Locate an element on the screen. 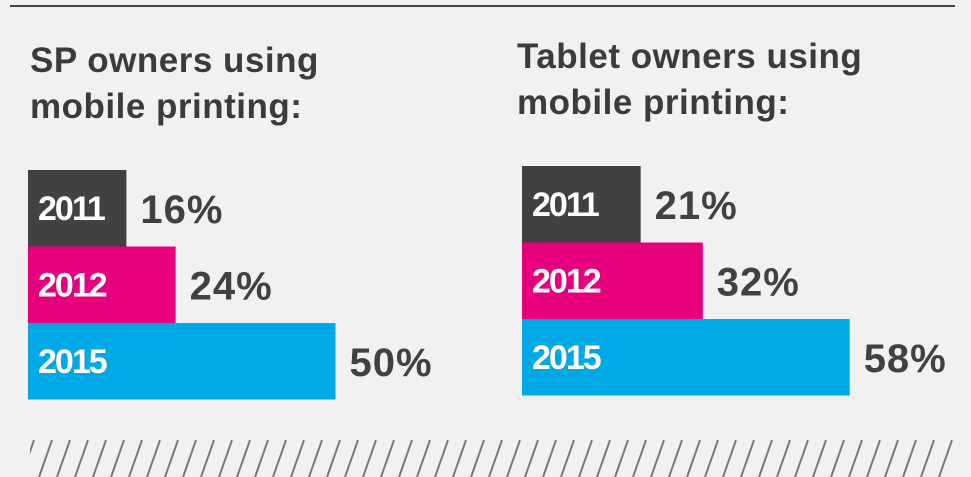 The image size is (971, 477). value-label: 50% is located at coordinates (391, 363).